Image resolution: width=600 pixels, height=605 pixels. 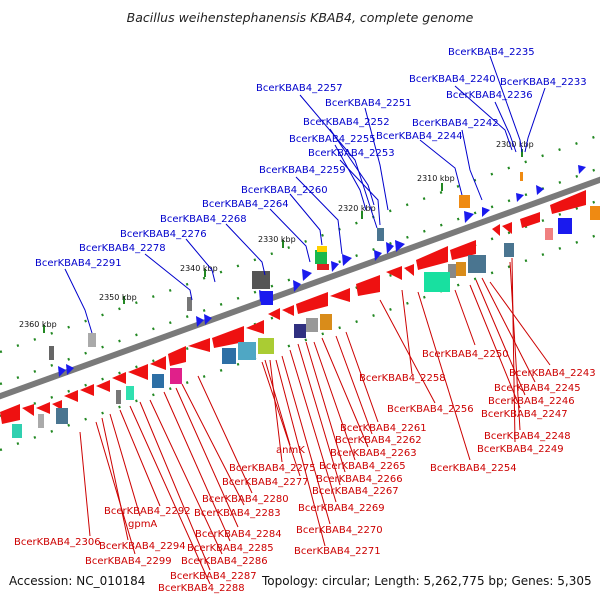 I want to click on gene-label: BcerKBAB4_2249, so click(x=520, y=449).